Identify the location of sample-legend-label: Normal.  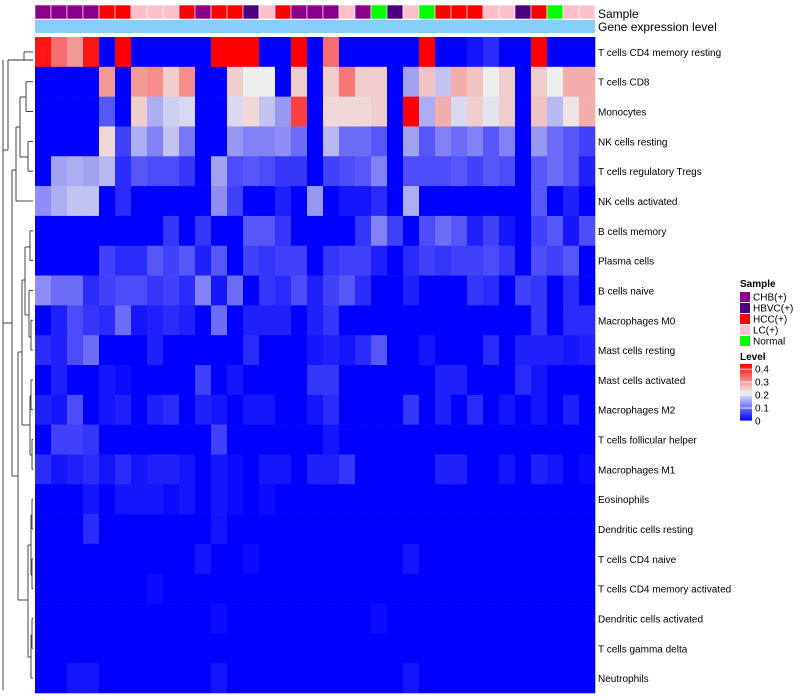
(769, 342).